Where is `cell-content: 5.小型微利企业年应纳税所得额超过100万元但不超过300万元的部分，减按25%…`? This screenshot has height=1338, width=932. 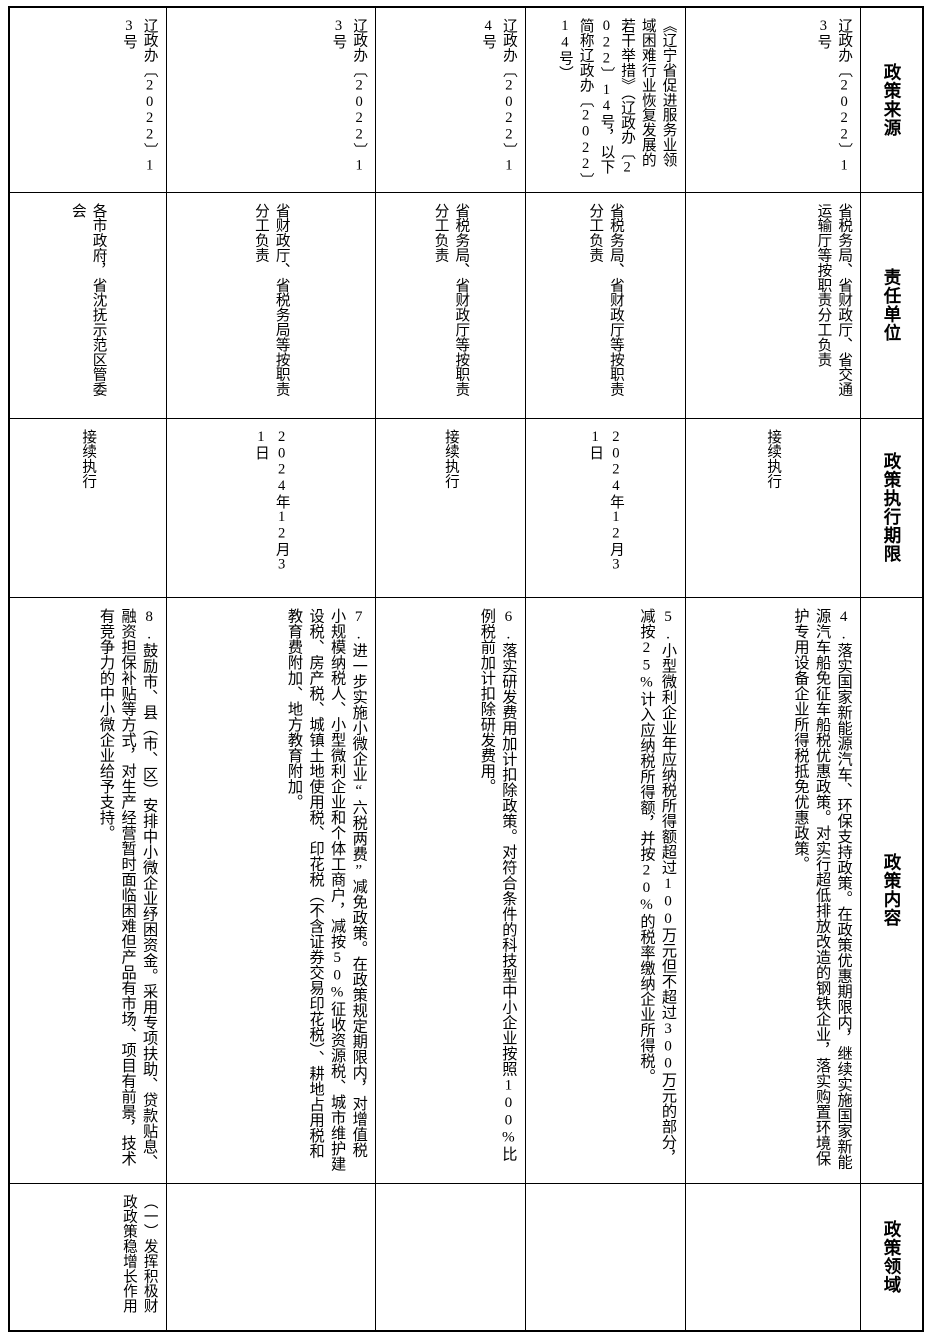 cell-content: 5.小型微利企业年应纳税所得额超过100万元但不超过300万元的部分，减按25%… is located at coordinates (605, 891).